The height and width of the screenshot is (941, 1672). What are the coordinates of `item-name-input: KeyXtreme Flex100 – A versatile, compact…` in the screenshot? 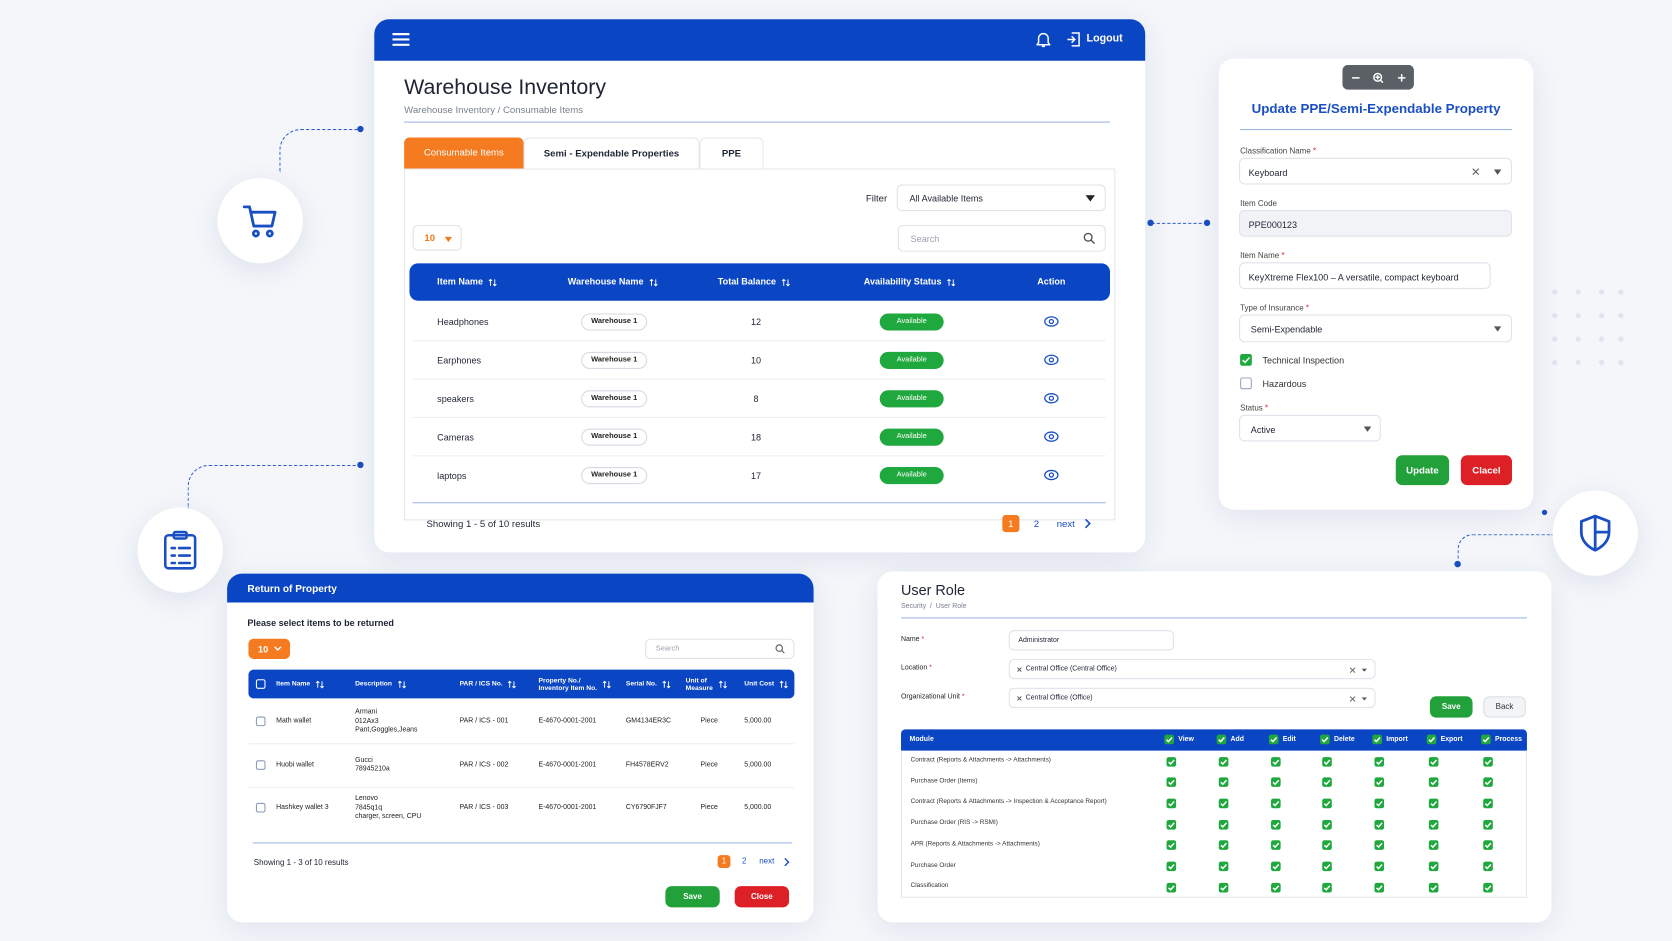 It's located at (1365, 275).